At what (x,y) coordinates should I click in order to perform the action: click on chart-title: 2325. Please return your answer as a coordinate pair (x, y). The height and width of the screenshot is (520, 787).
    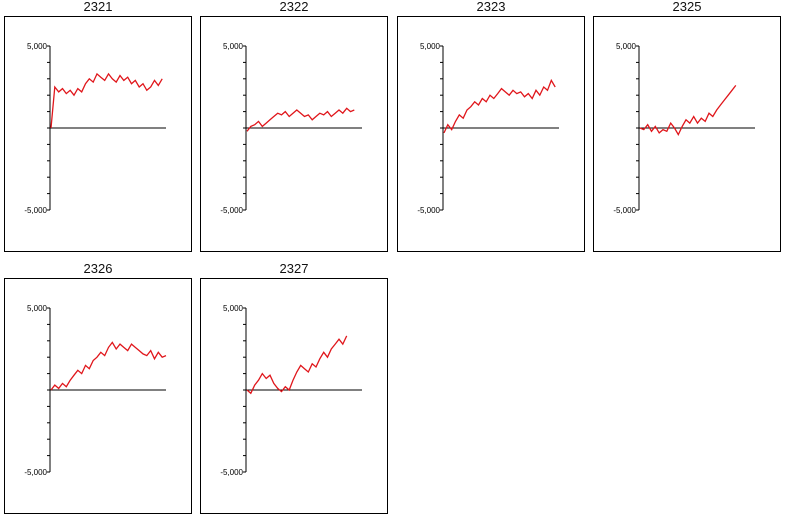
    Looking at the image, I should click on (687, 7).